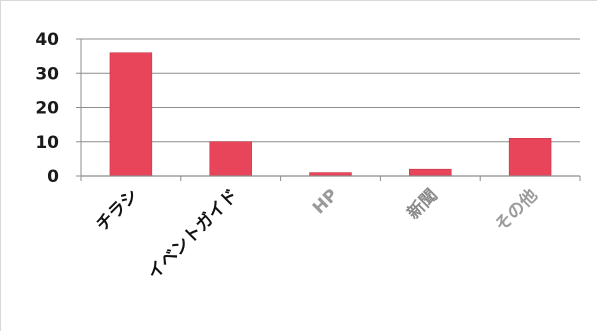 Image resolution: width=597 pixels, height=332 pixels. Describe the element at coordinates (47, 143) in the screenshot. I see `y-tick-label: 10` at that location.